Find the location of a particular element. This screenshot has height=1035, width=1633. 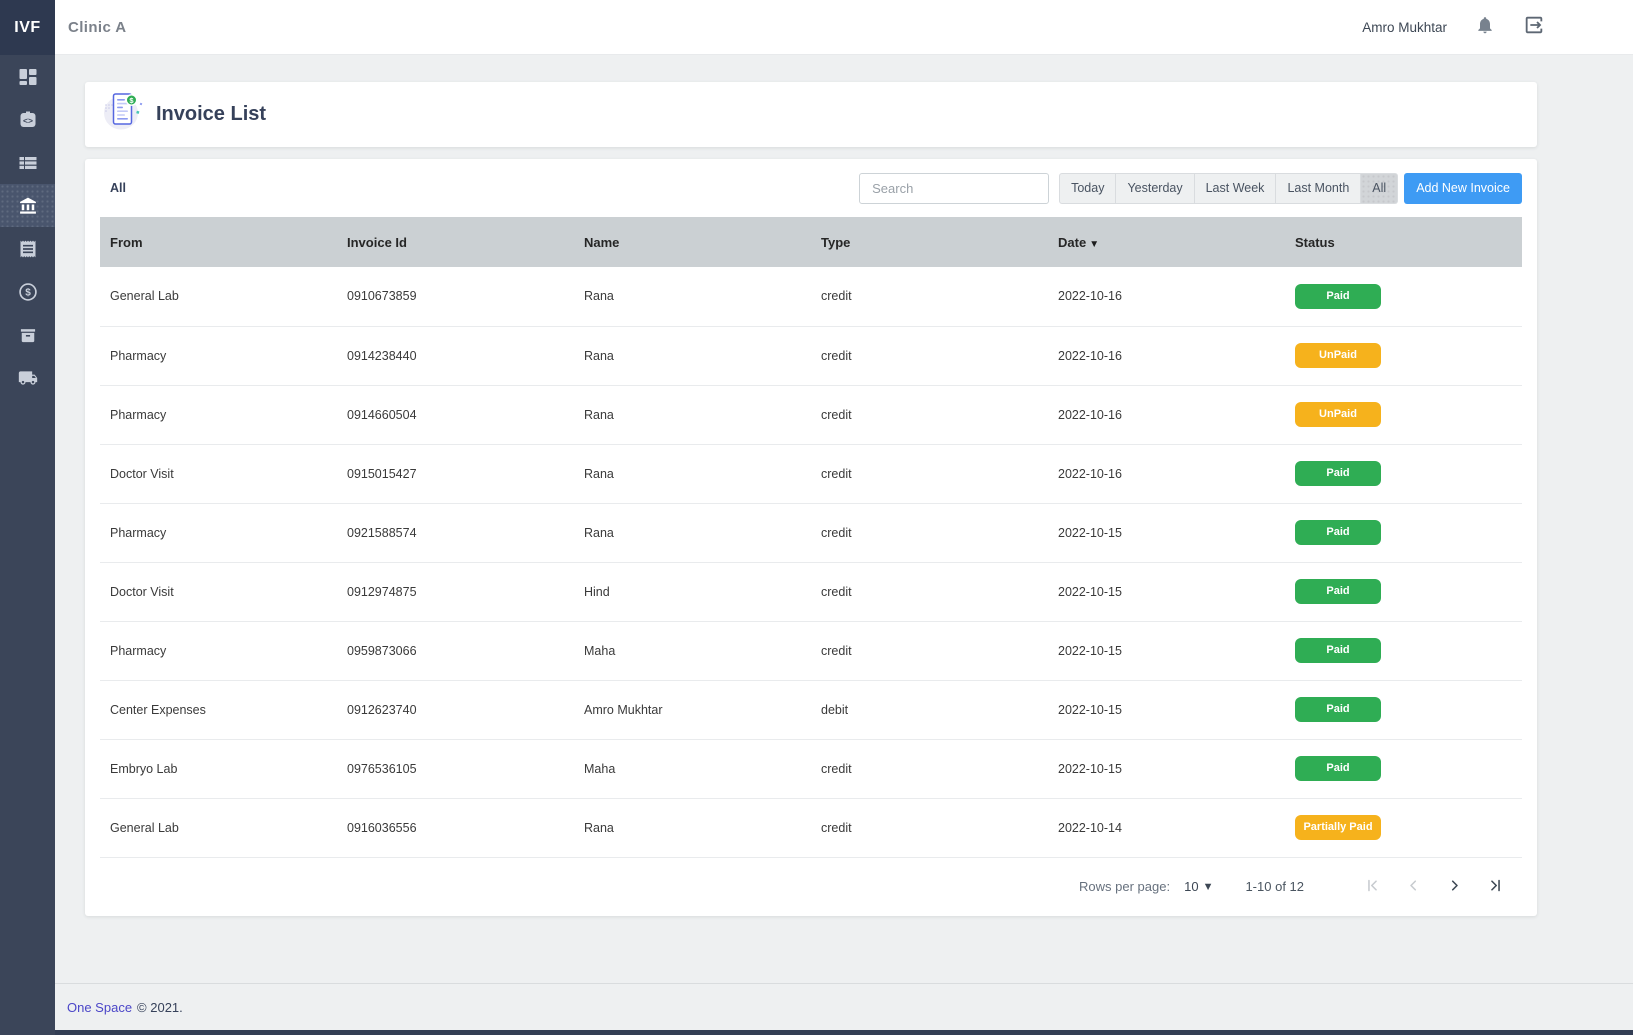

cell-from: Center Expenses is located at coordinates (218, 710).